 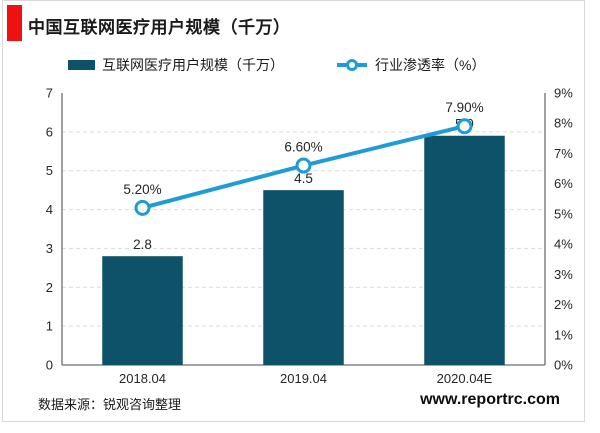 What do you see at coordinates (563, 365) in the screenshot?
I see `right-axis-tick: 0%` at bounding box center [563, 365].